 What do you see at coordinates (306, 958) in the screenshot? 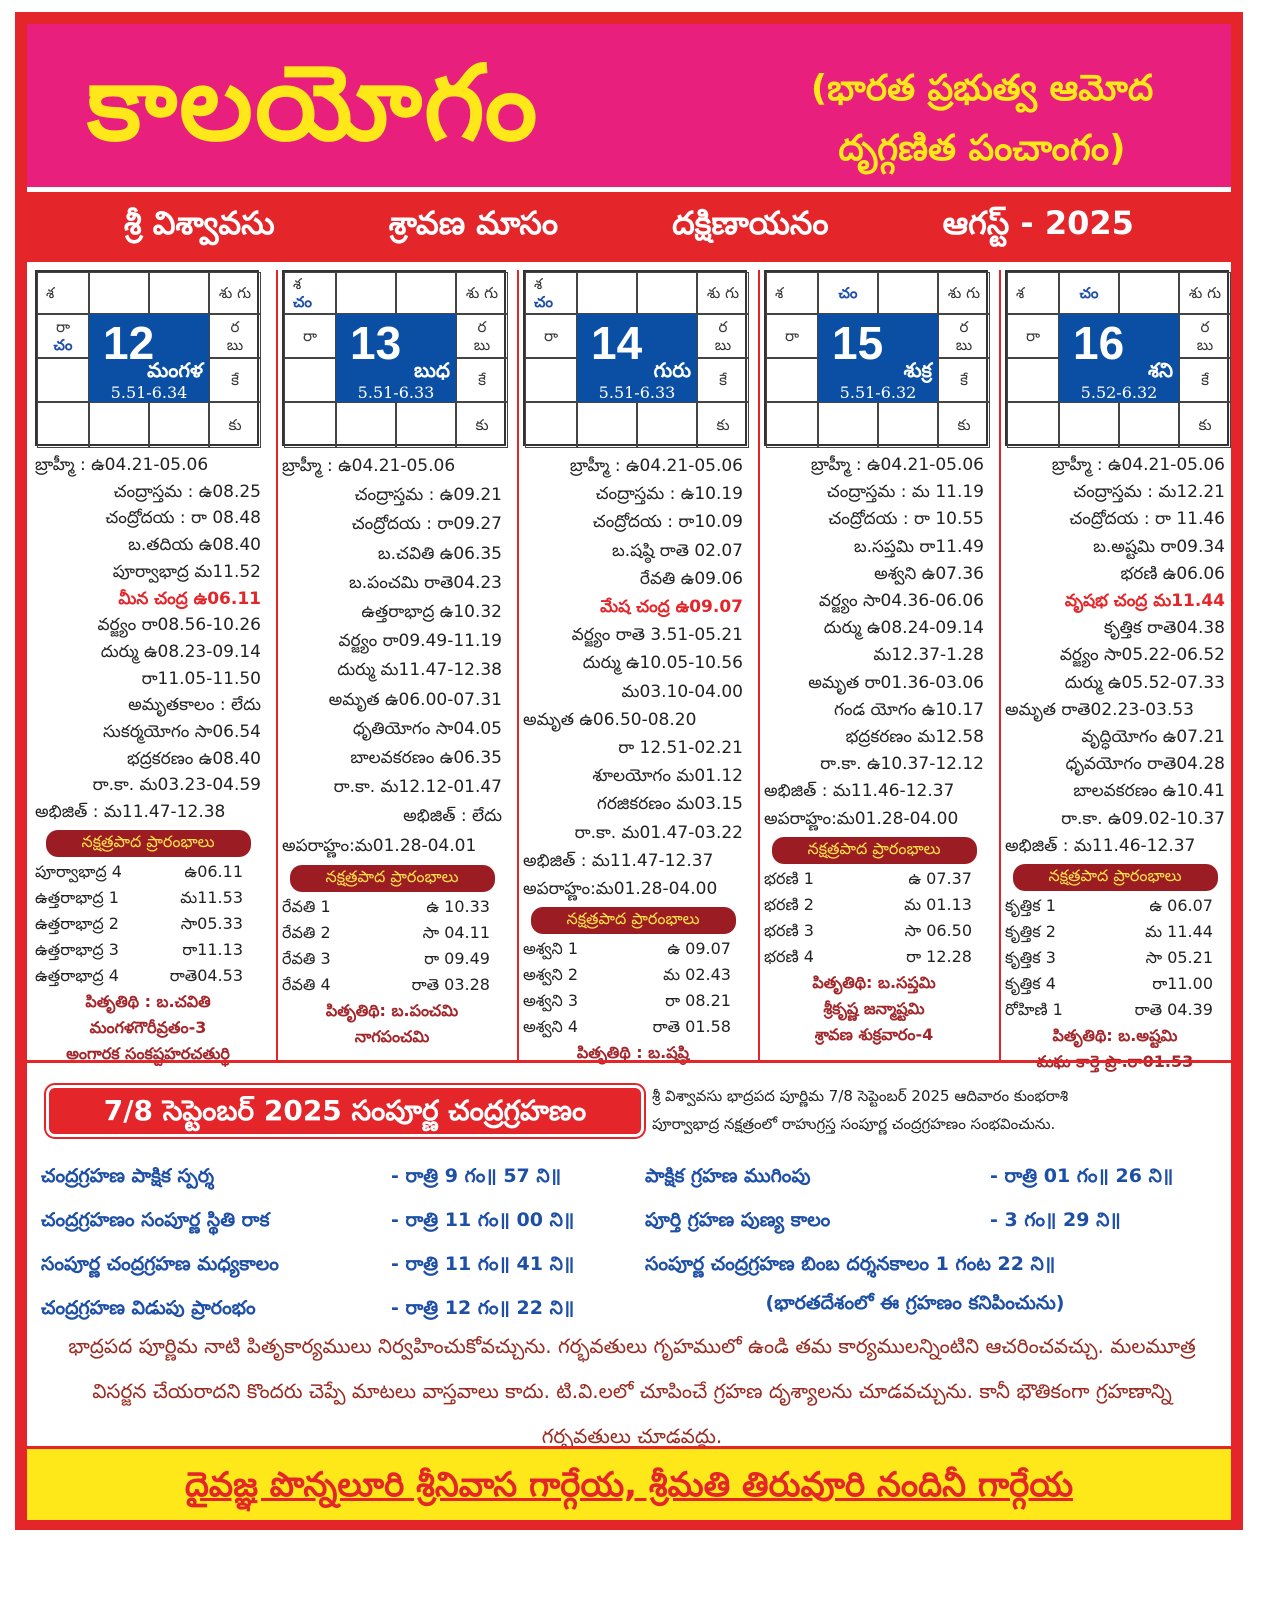
I see `pada-name: రేవతి 3` at bounding box center [306, 958].